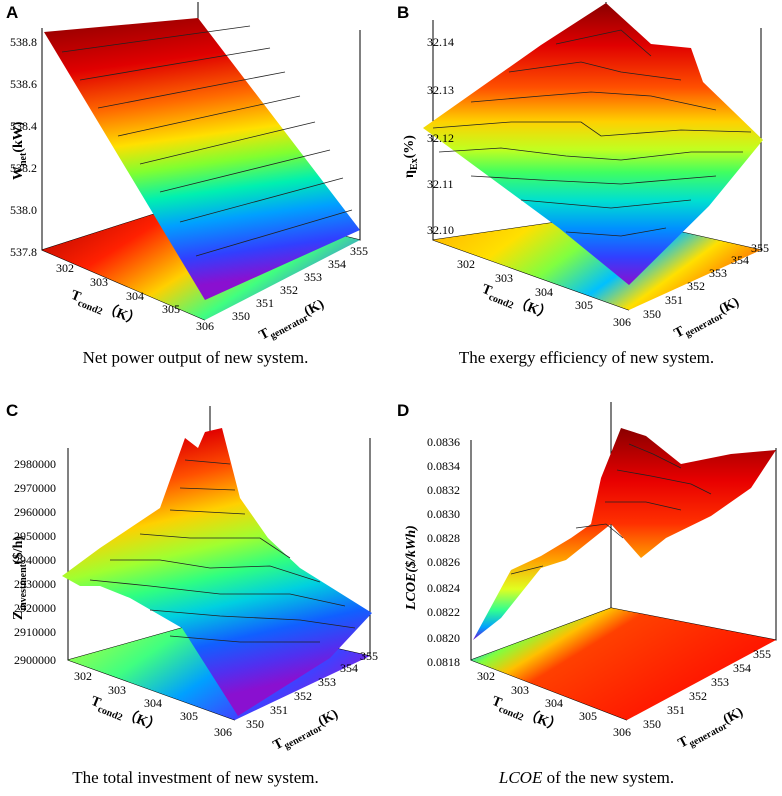 This screenshot has height=796, width=782. What do you see at coordinates (359, 251) in the screenshot?
I see `panel-a-ytick: 355` at bounding box center [359, 251].